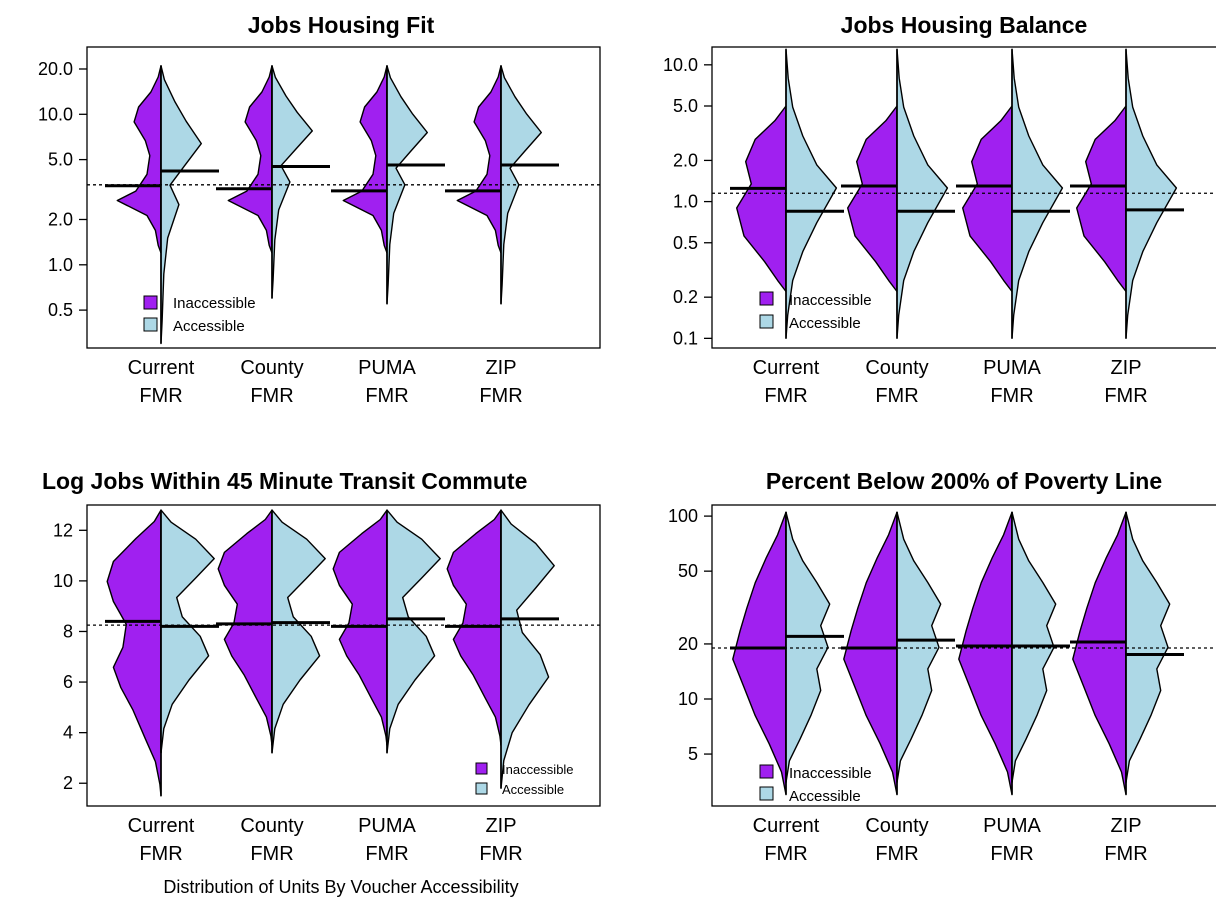  I want to click on y-tick-label: 5, so click(693, 754).